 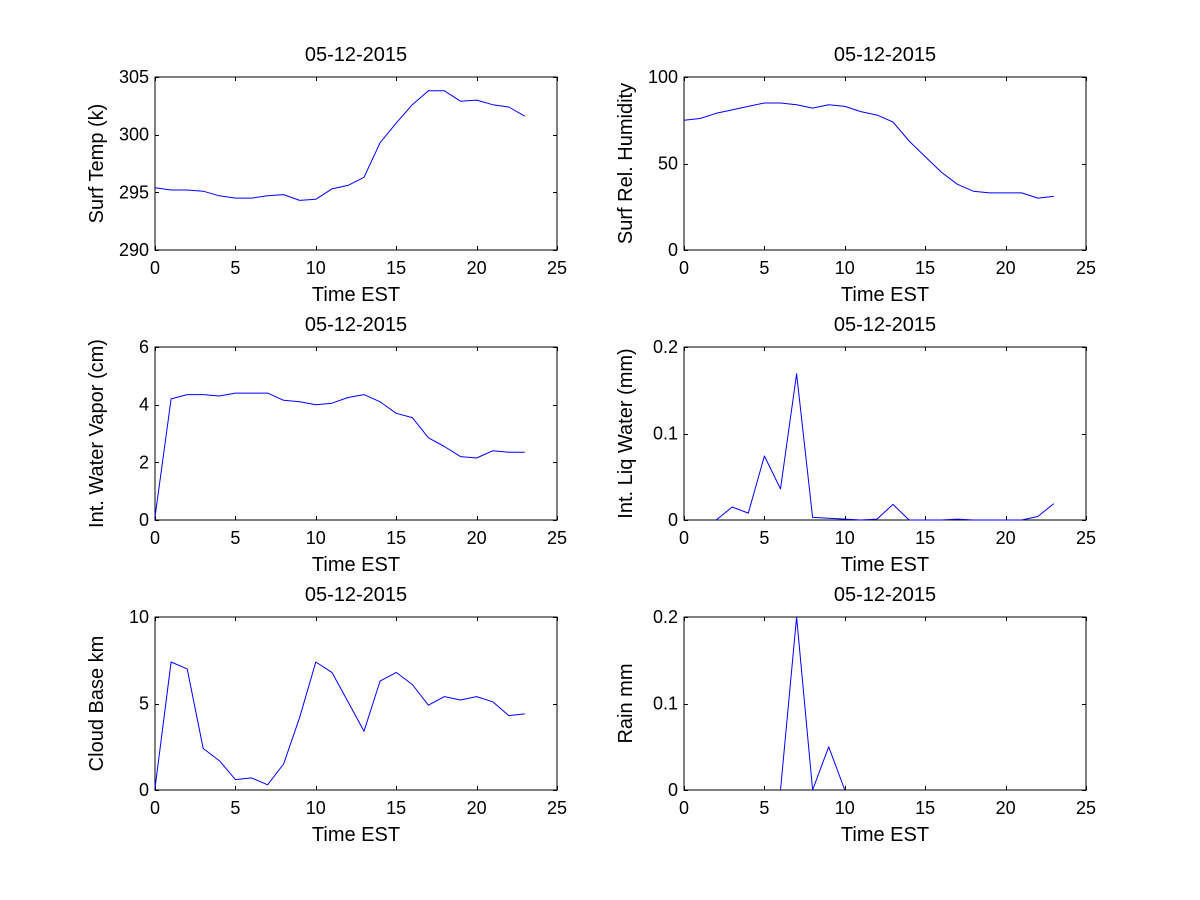 I want to click on y-tick-label: 4, so click(x=144, y=405).